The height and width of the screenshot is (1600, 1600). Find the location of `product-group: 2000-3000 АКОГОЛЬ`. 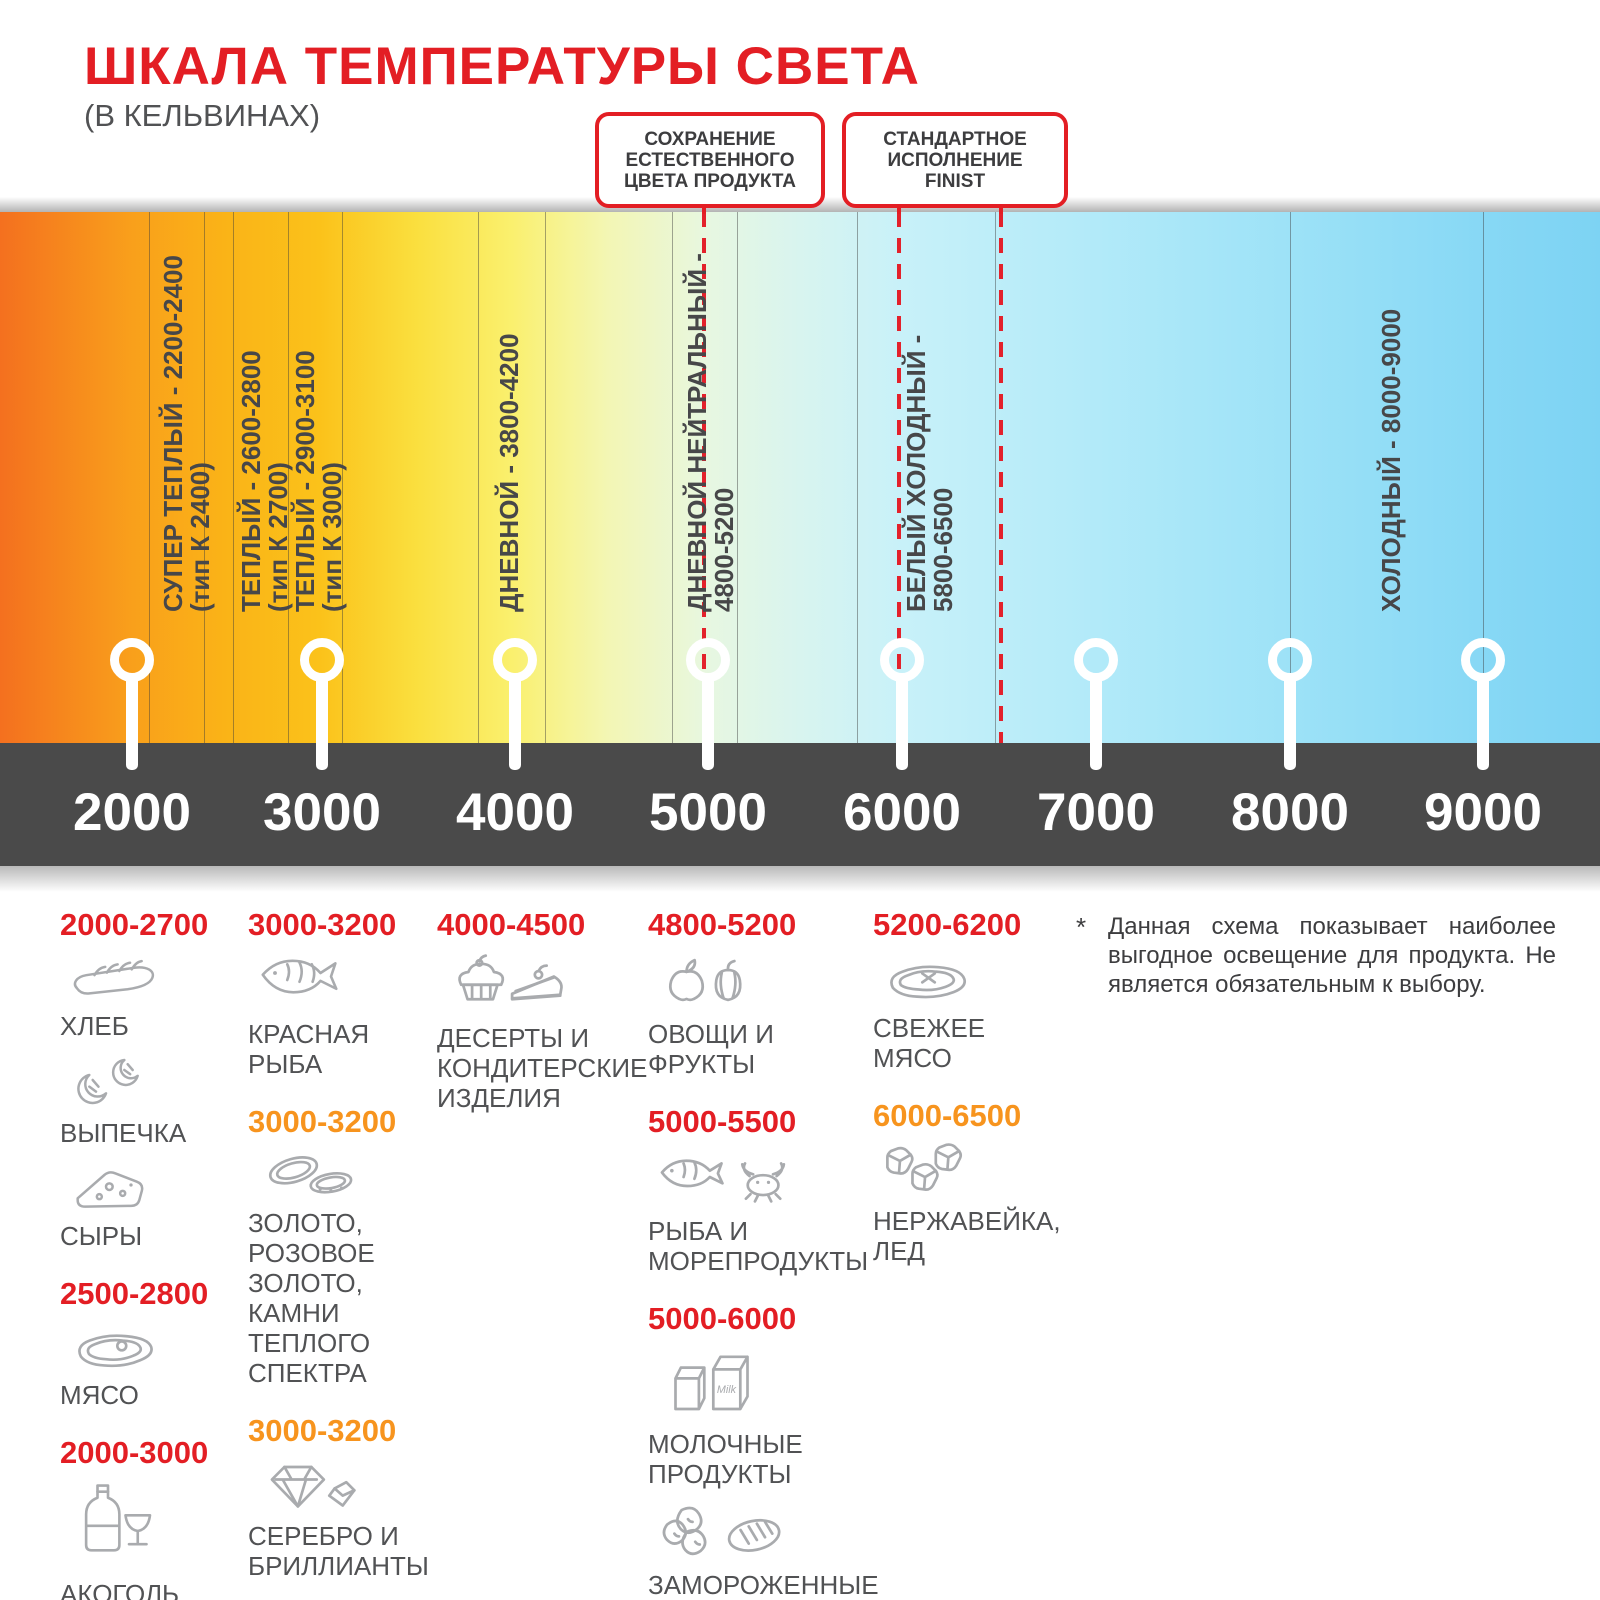

product-group: 2000-3000 АКОГОЛЬ is located at coordinates (152, 1518).